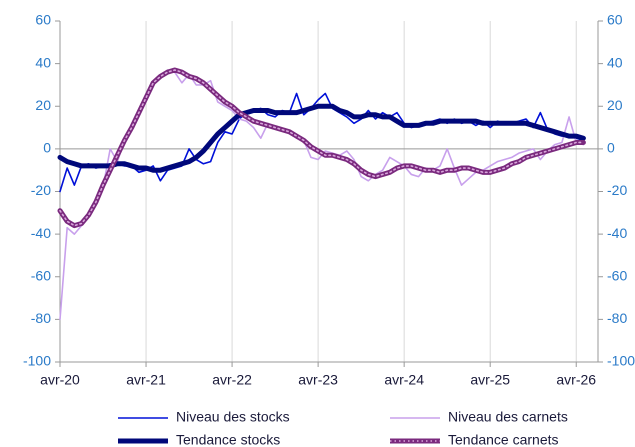 The image size is (635, 447). I want to click on y2-tick-label: 40, so click(615, 62).